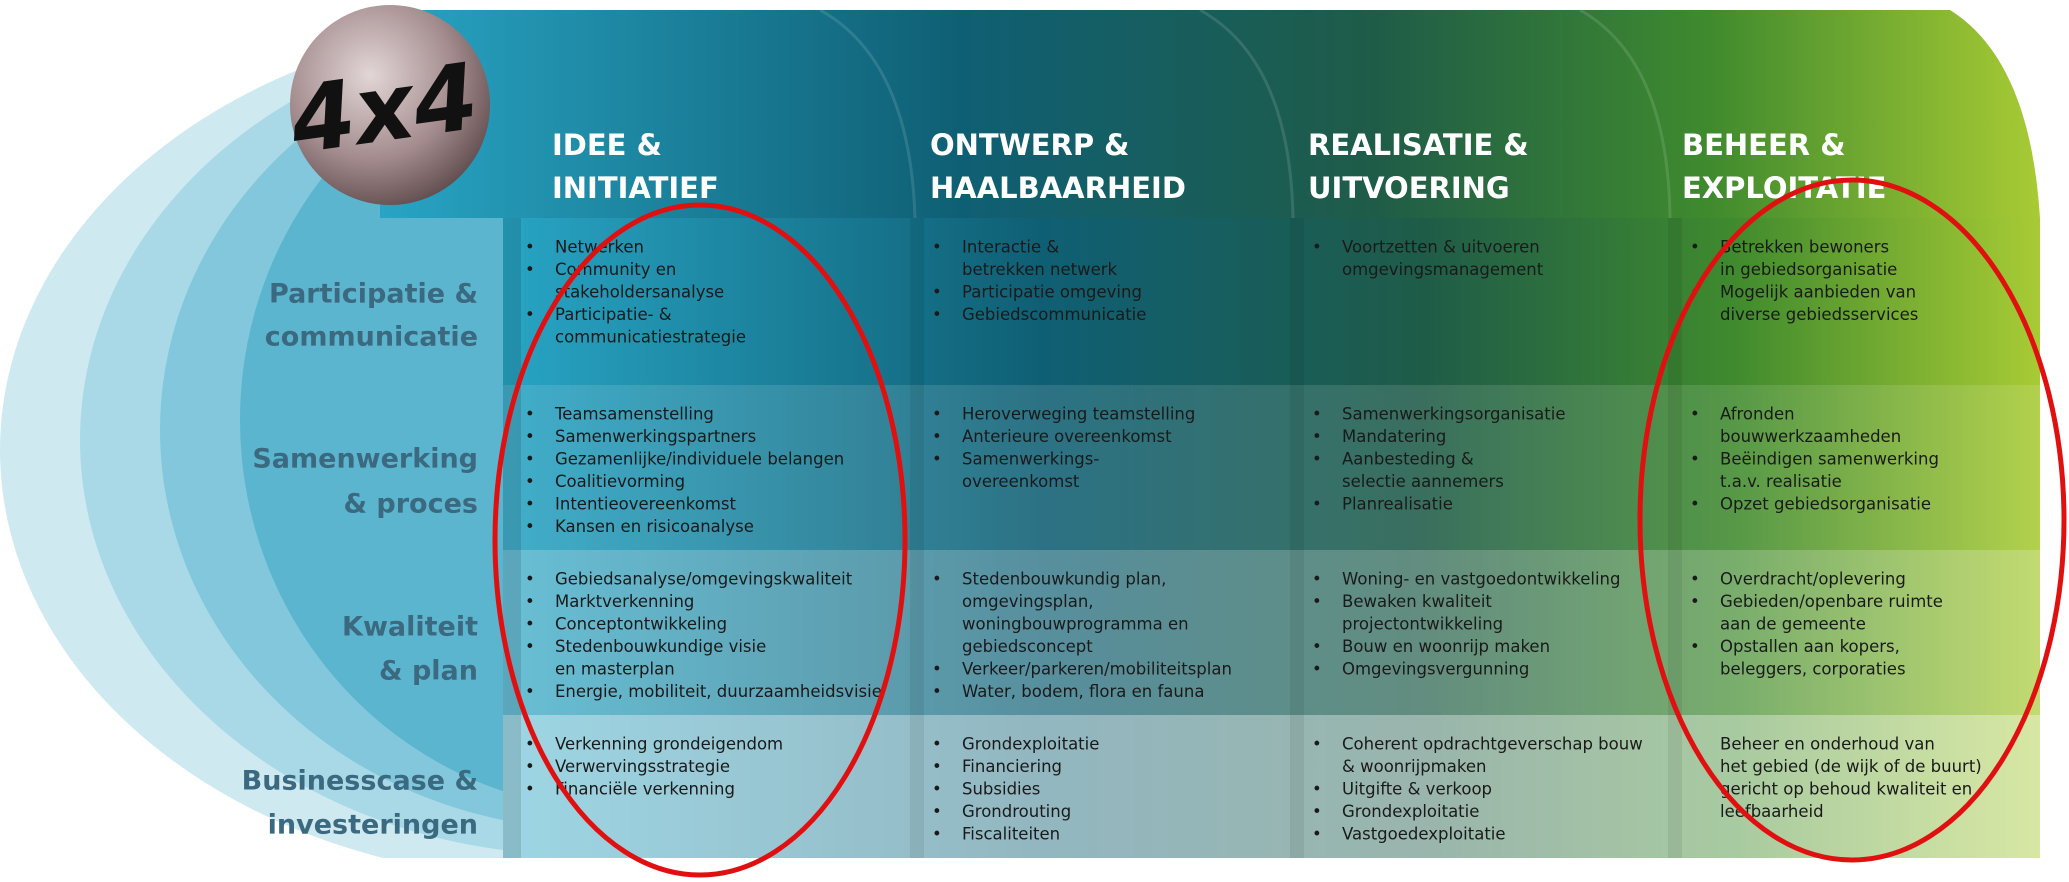  Describe the element at coordinates (1813, 579) in the screenshot. I see `cell-item: Overdracht/oplevering` at that location.